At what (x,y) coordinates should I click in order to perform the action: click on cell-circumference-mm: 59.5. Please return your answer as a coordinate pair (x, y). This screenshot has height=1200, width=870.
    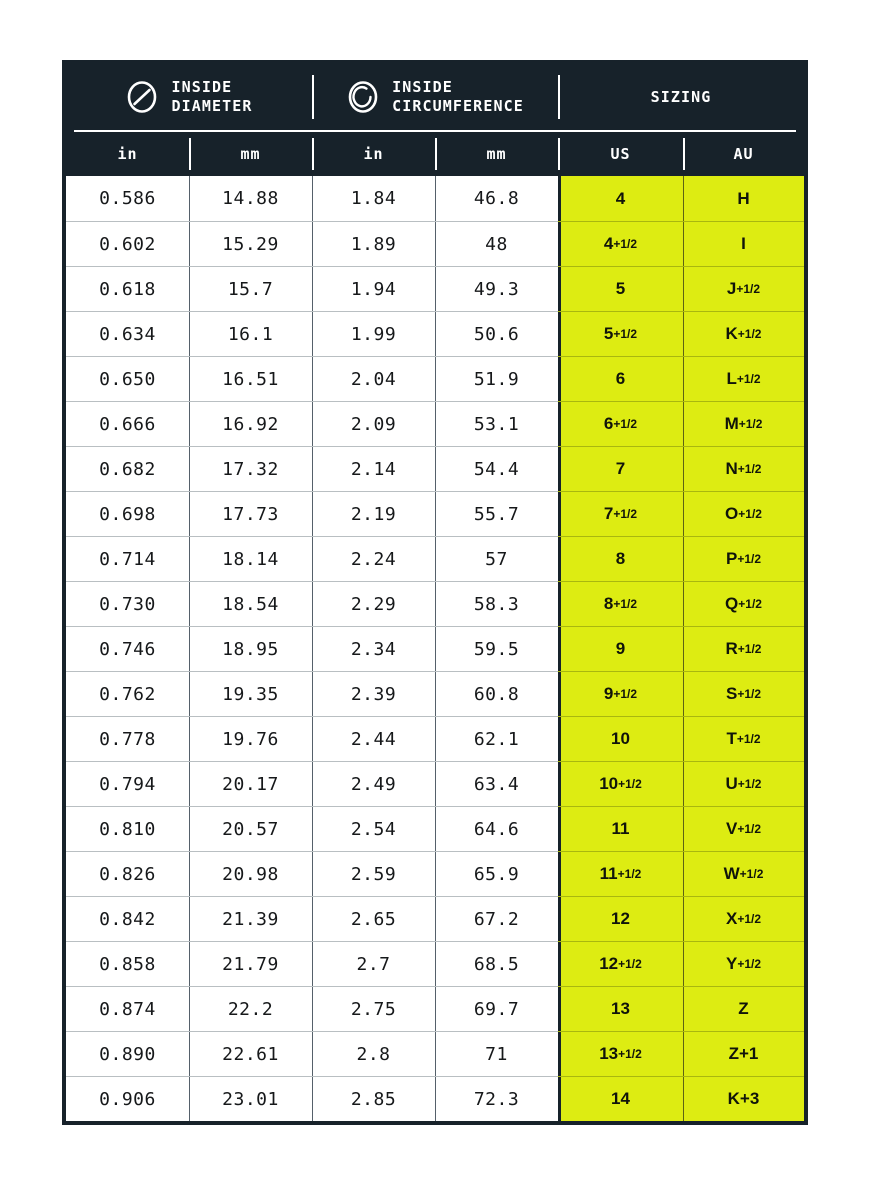
    Looking at the image, I should click on (496, 648).